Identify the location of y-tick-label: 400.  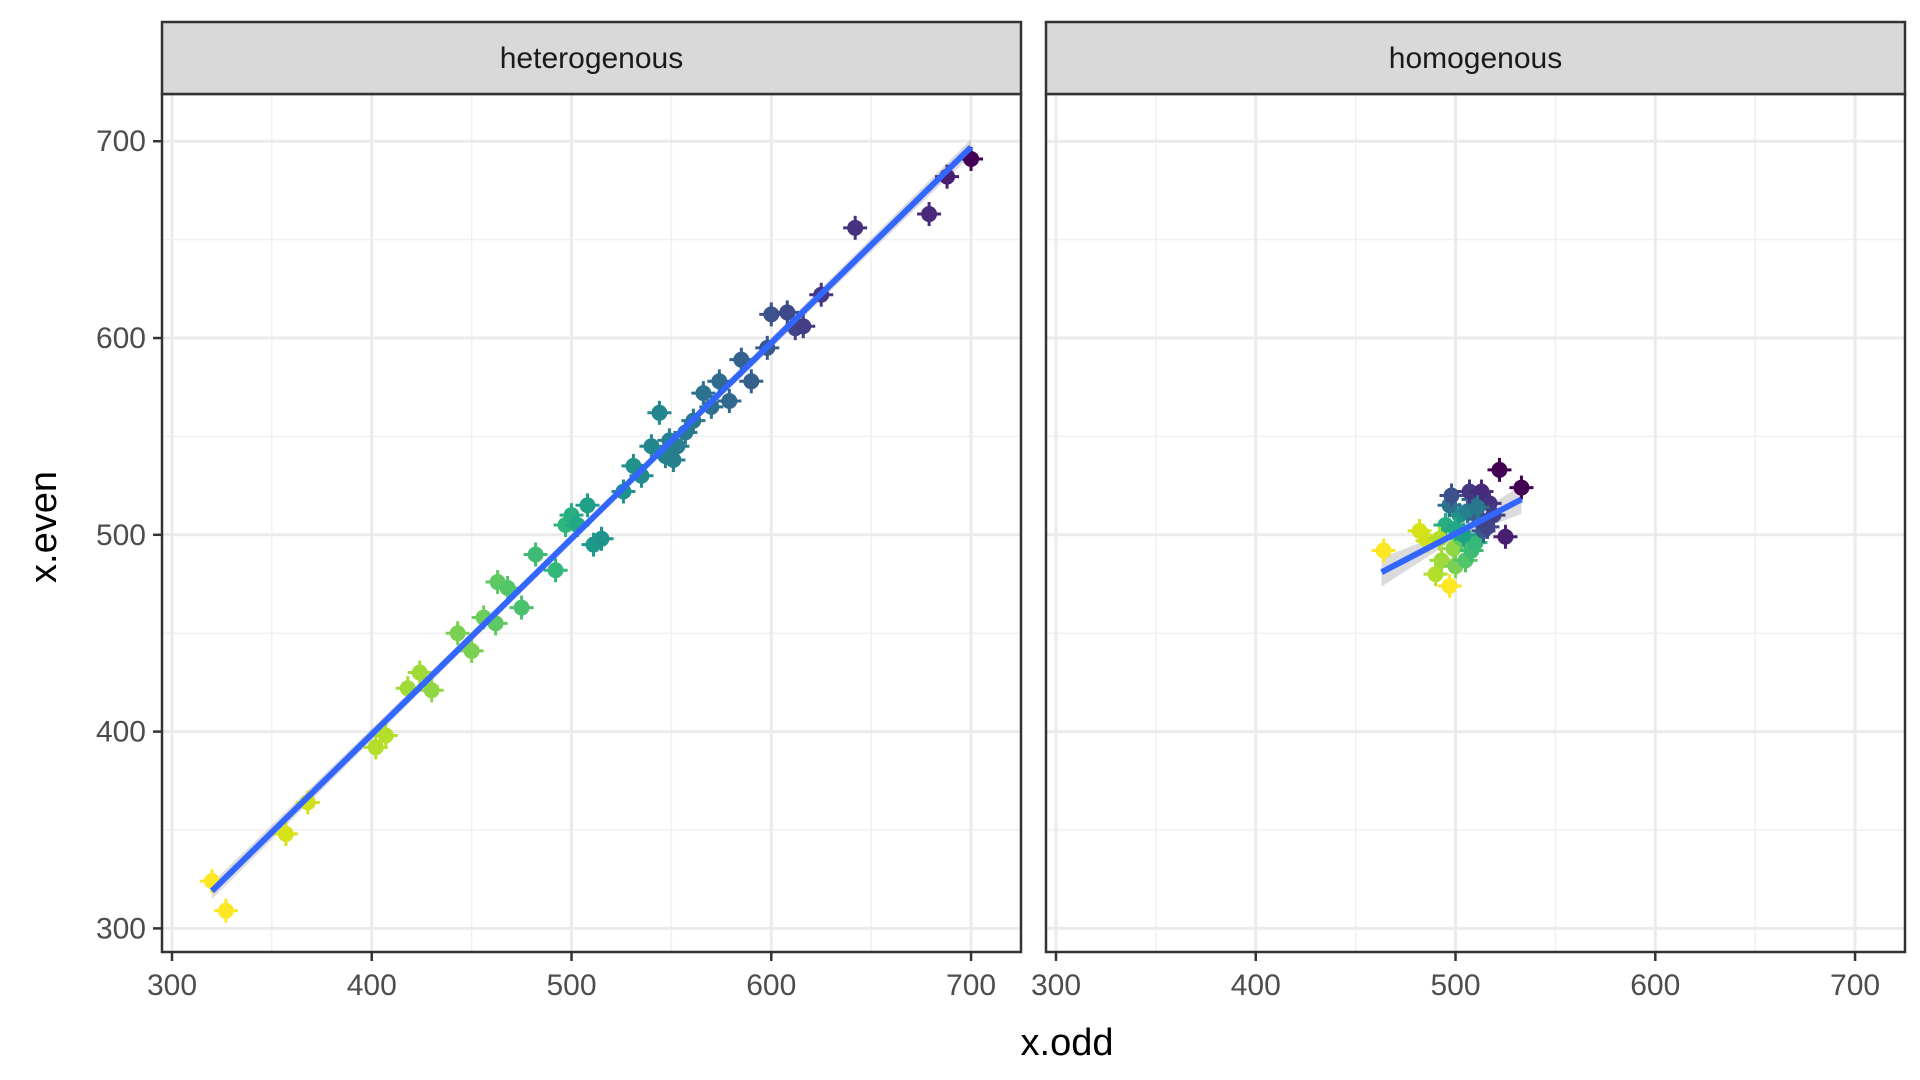
(121, 732).